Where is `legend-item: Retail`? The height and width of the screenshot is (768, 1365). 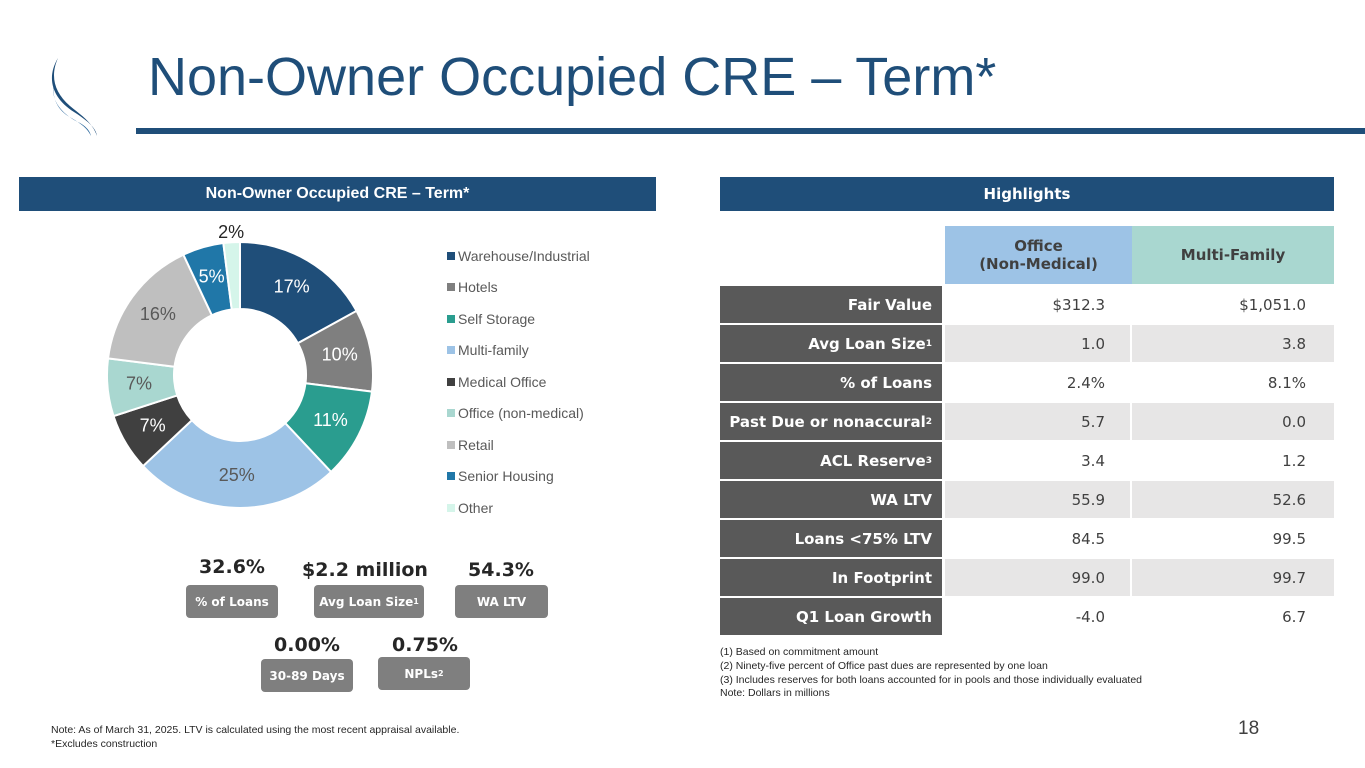
legend-item: Retail is located at coordinates (518, 445).